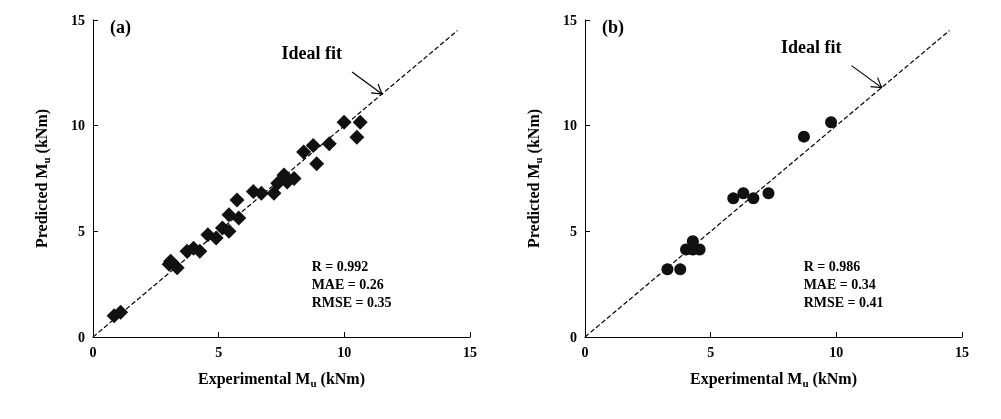  I want to click on annotation: RMSE = 0.35, so click(351, 303).